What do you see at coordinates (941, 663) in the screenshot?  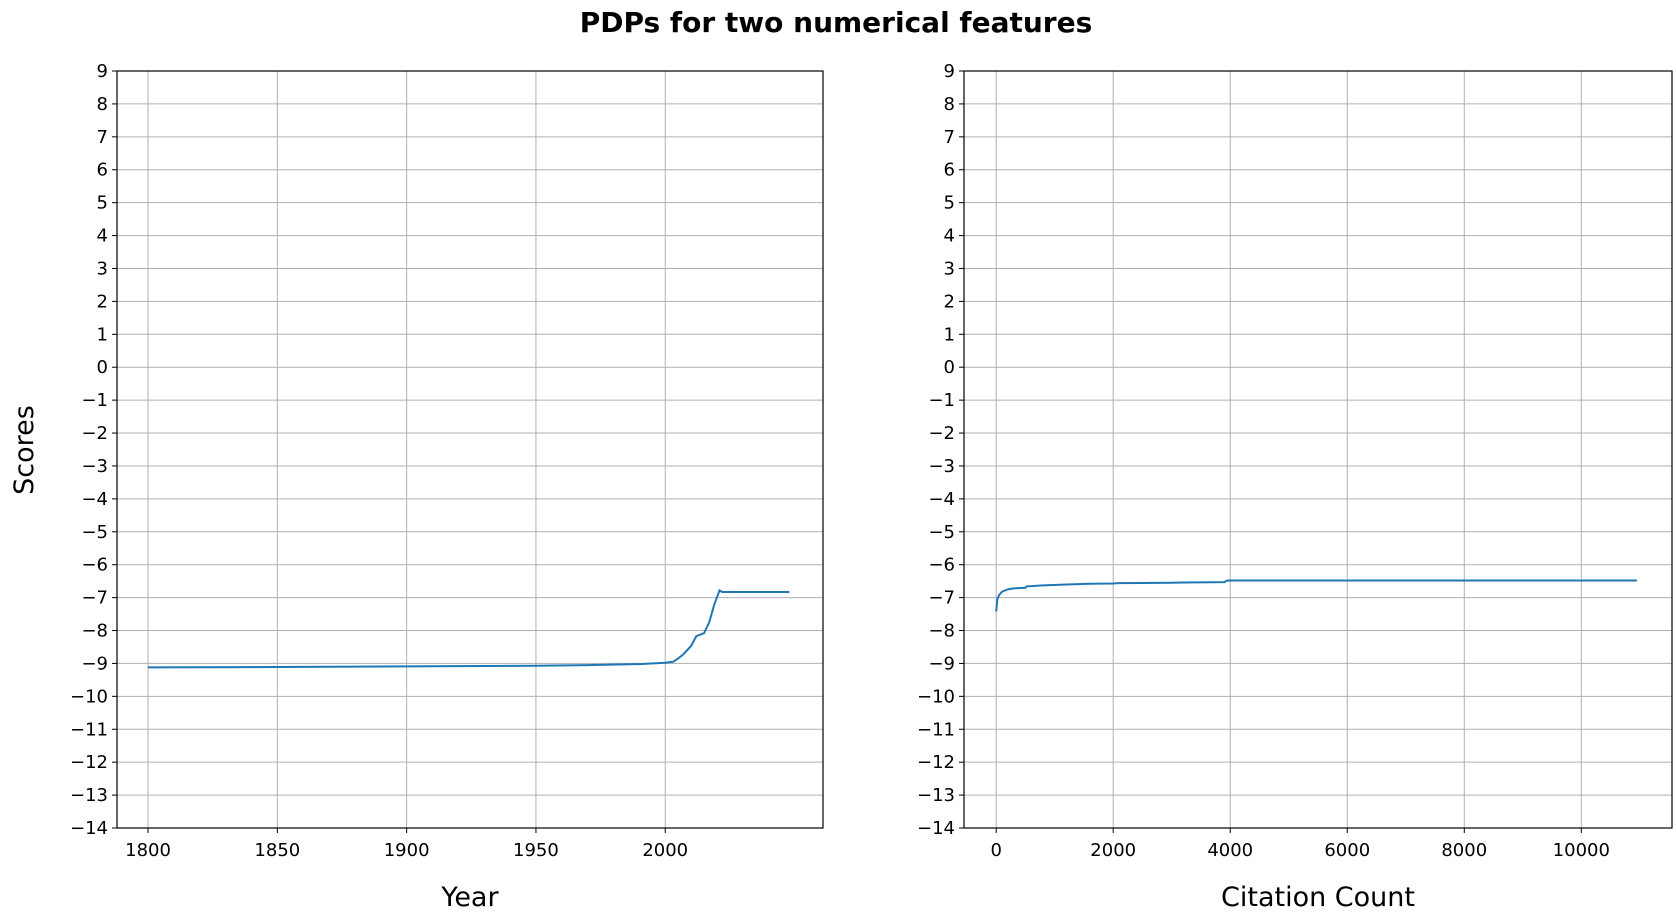 I see `citation-count-y-tick-label: −9` at bounding box center [941, 663].